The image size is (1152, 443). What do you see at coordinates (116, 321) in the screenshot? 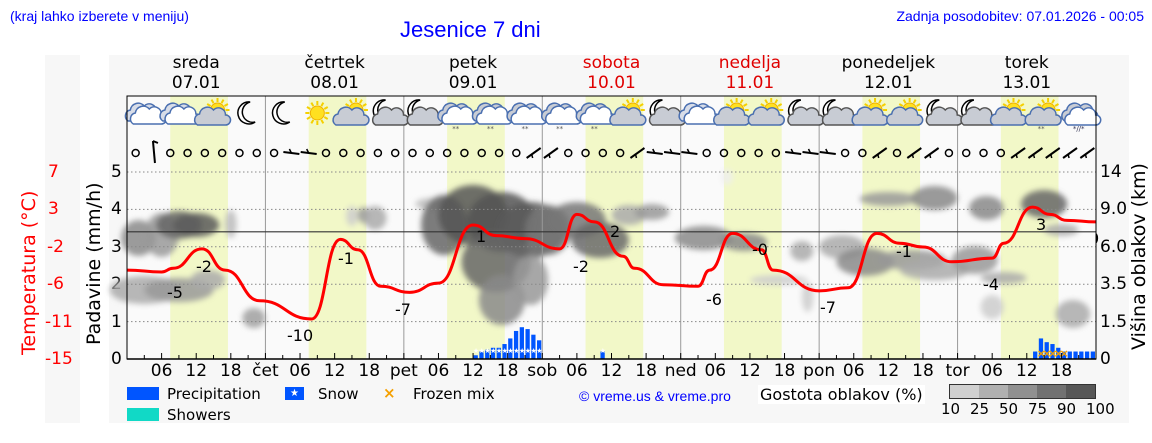
I see `precipitation-tick: 1` at bounding box center [116, 321].